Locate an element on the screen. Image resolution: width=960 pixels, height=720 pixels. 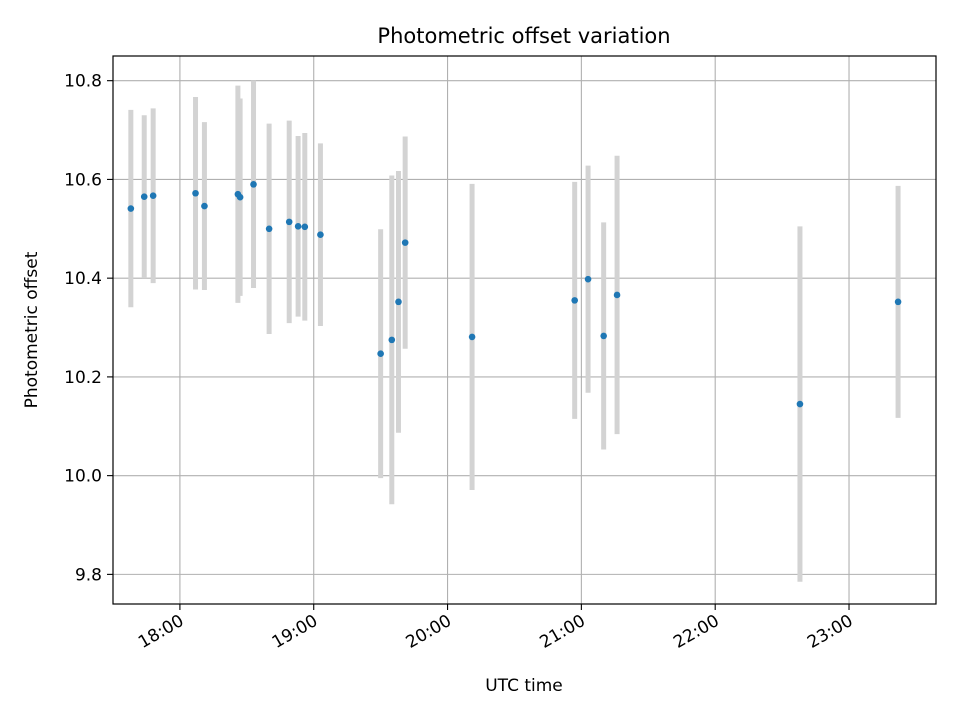
y-tick-label: 10.0 is located at coordinates (83, 477).